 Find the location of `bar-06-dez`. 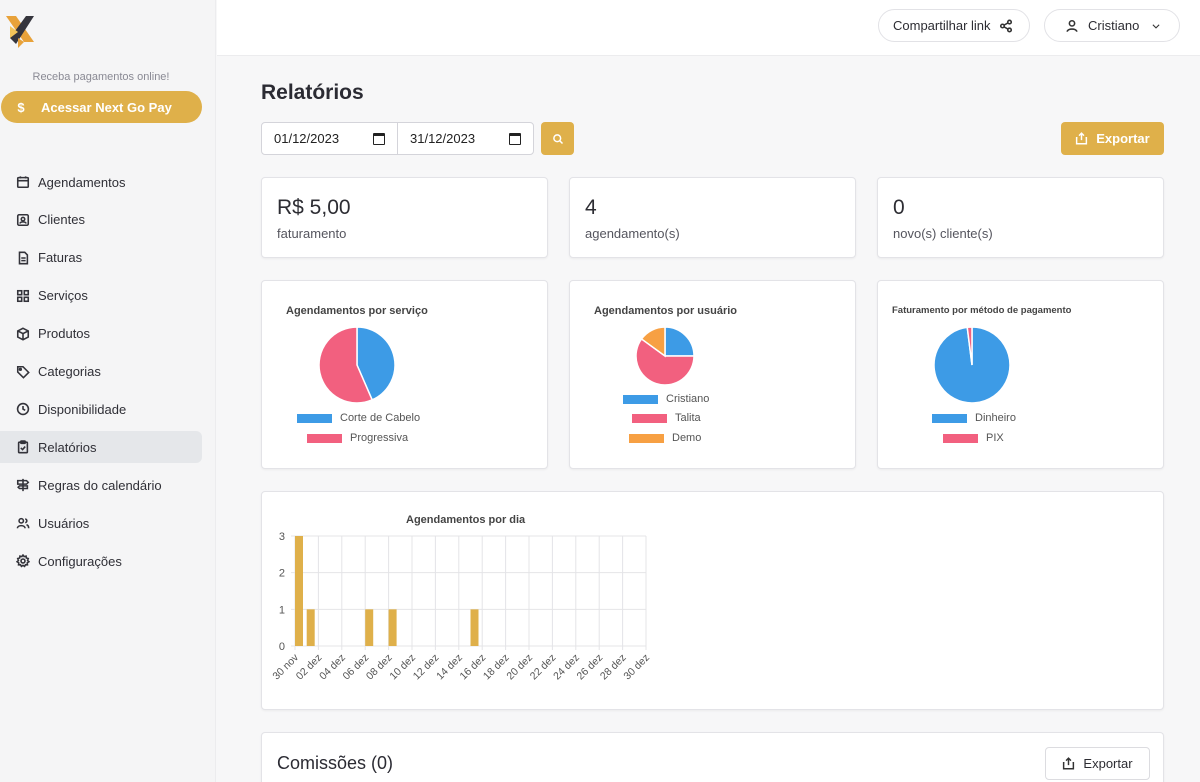

bar-06-dez is located at coordinates (369, 627).